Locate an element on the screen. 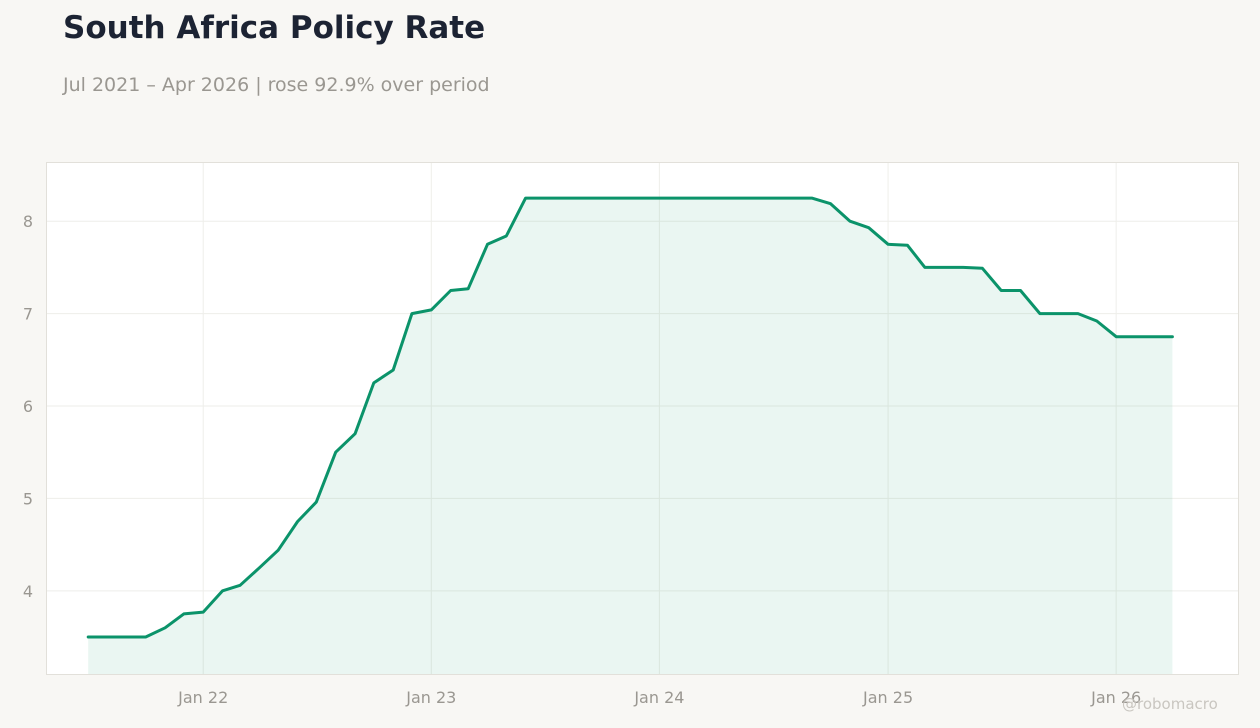 Image resolution: width=1260 pixels, height=728 pixels. y-tick-label: 5 is located at coordinates (28, 498).